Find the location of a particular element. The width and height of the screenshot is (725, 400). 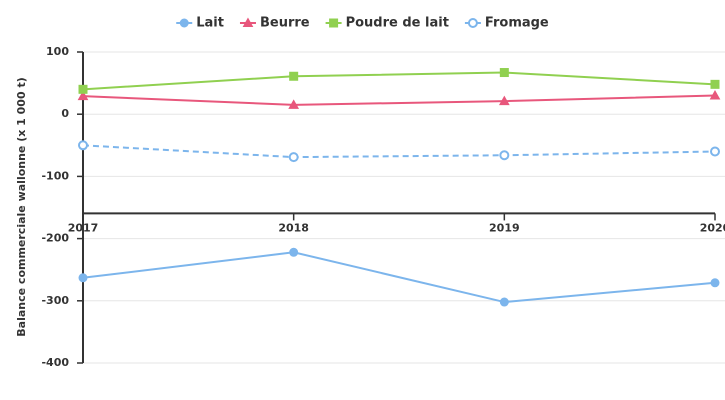

y-tick-label: -400 is located at coordinates (55, 362).